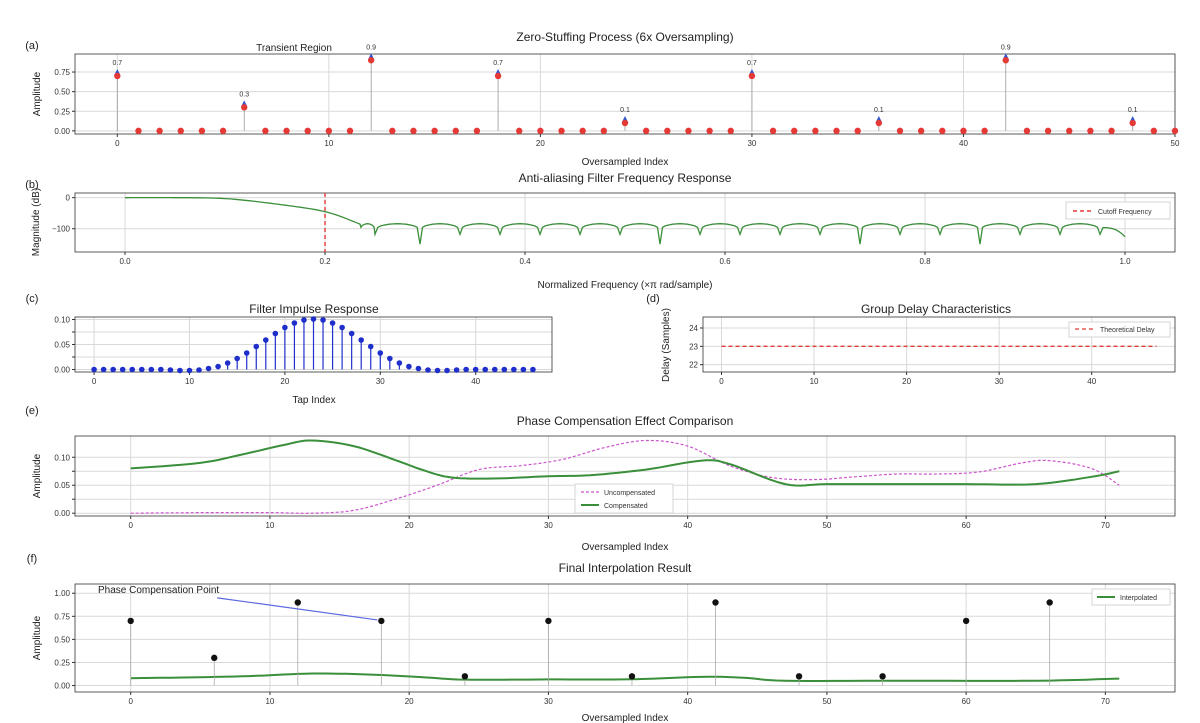 This screenshot has width=1200, height=723. I want to click on panel-f-ytick-label: 1.00, so click(62, 593).